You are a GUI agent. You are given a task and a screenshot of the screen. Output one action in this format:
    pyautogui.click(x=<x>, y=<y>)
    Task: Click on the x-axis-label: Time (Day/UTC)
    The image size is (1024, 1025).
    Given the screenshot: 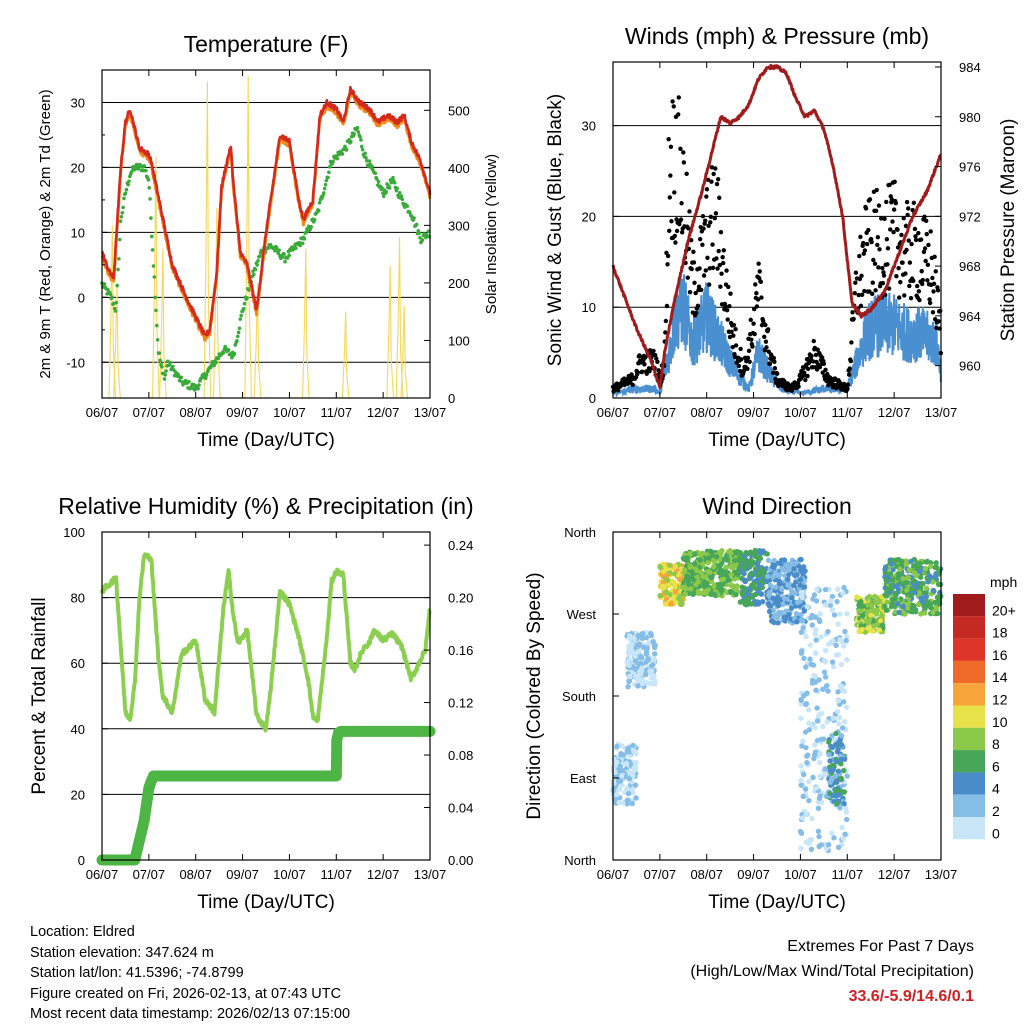 What is the action you would take?
    pyautogui.click(x=266, y=902)
    